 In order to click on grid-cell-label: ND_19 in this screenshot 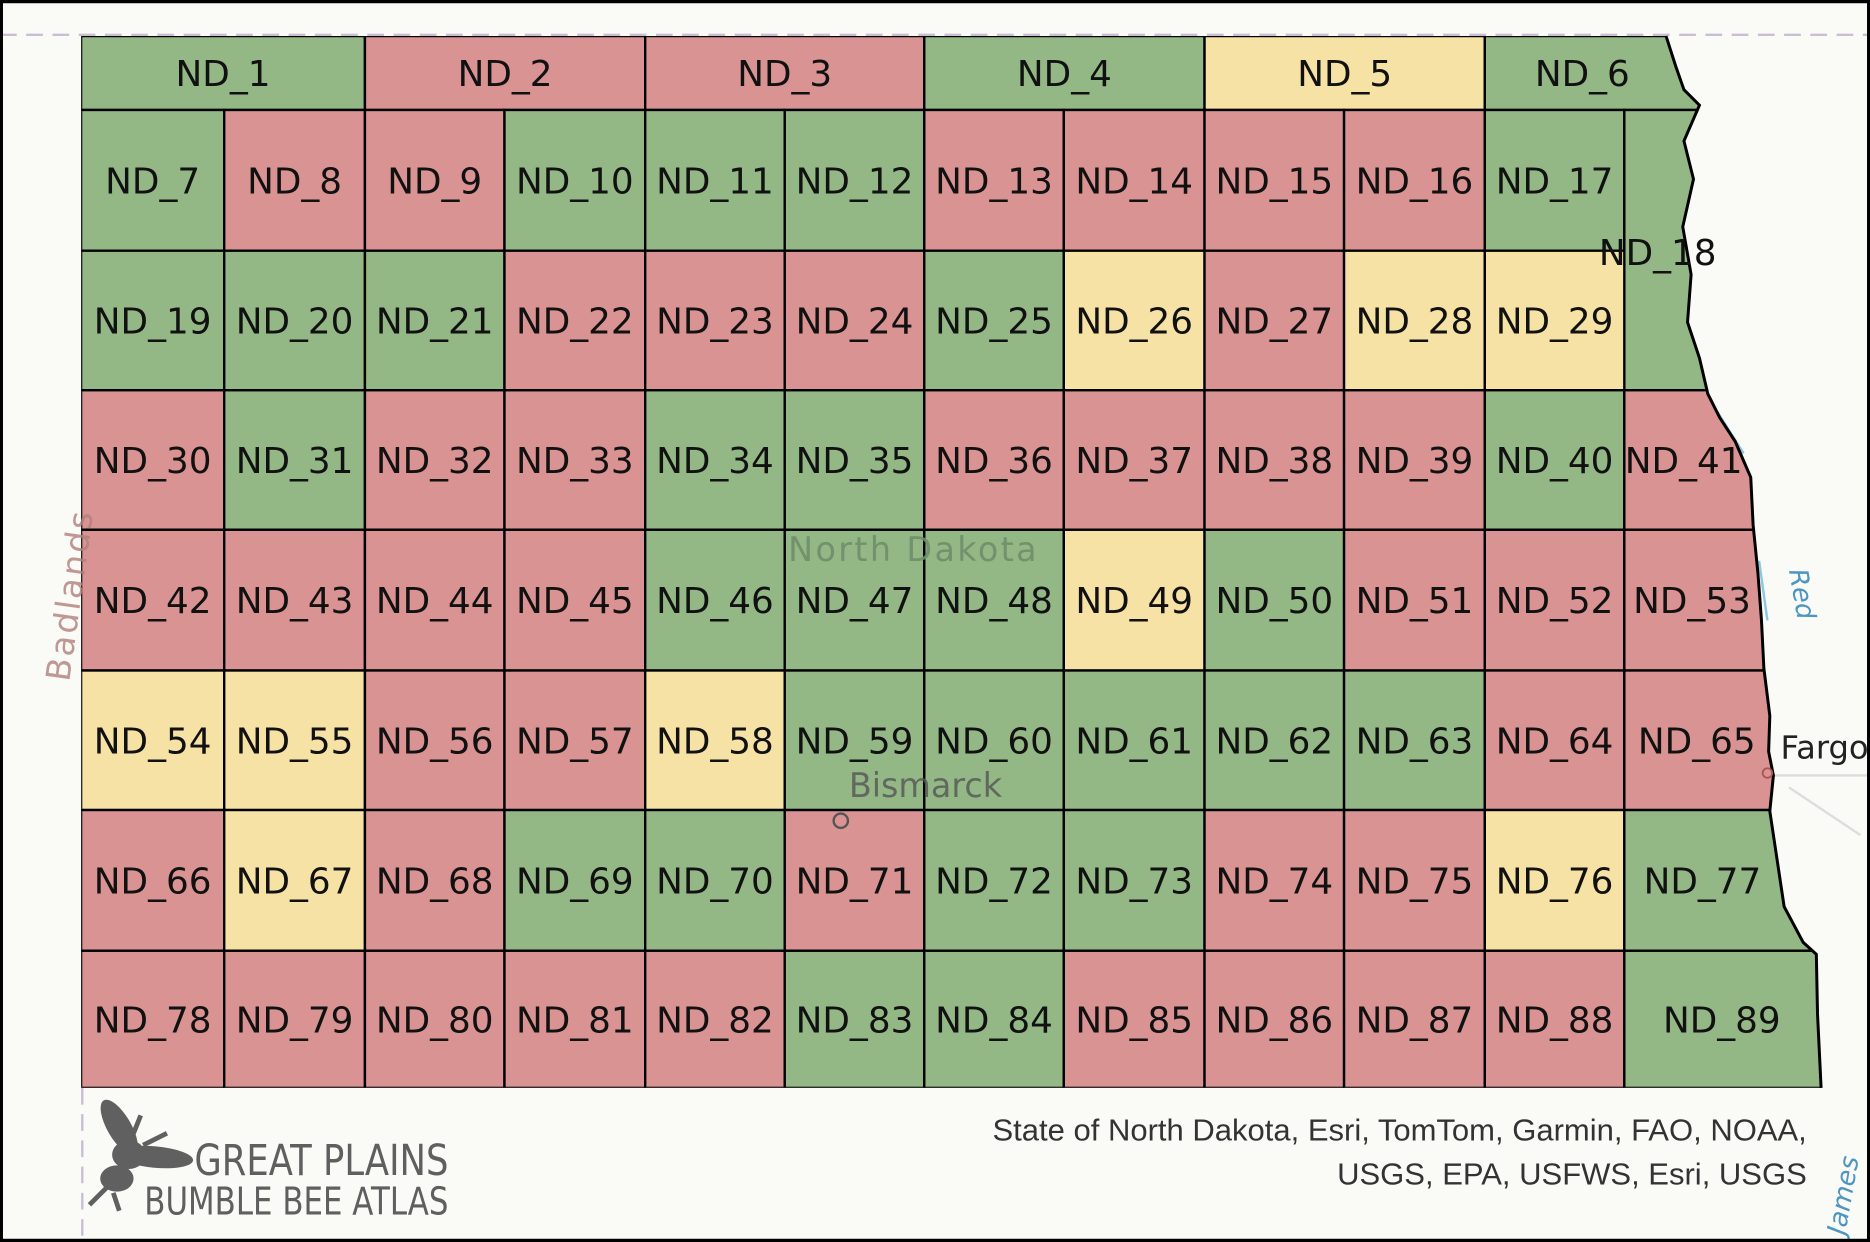, I will do `click(153, 322)`.